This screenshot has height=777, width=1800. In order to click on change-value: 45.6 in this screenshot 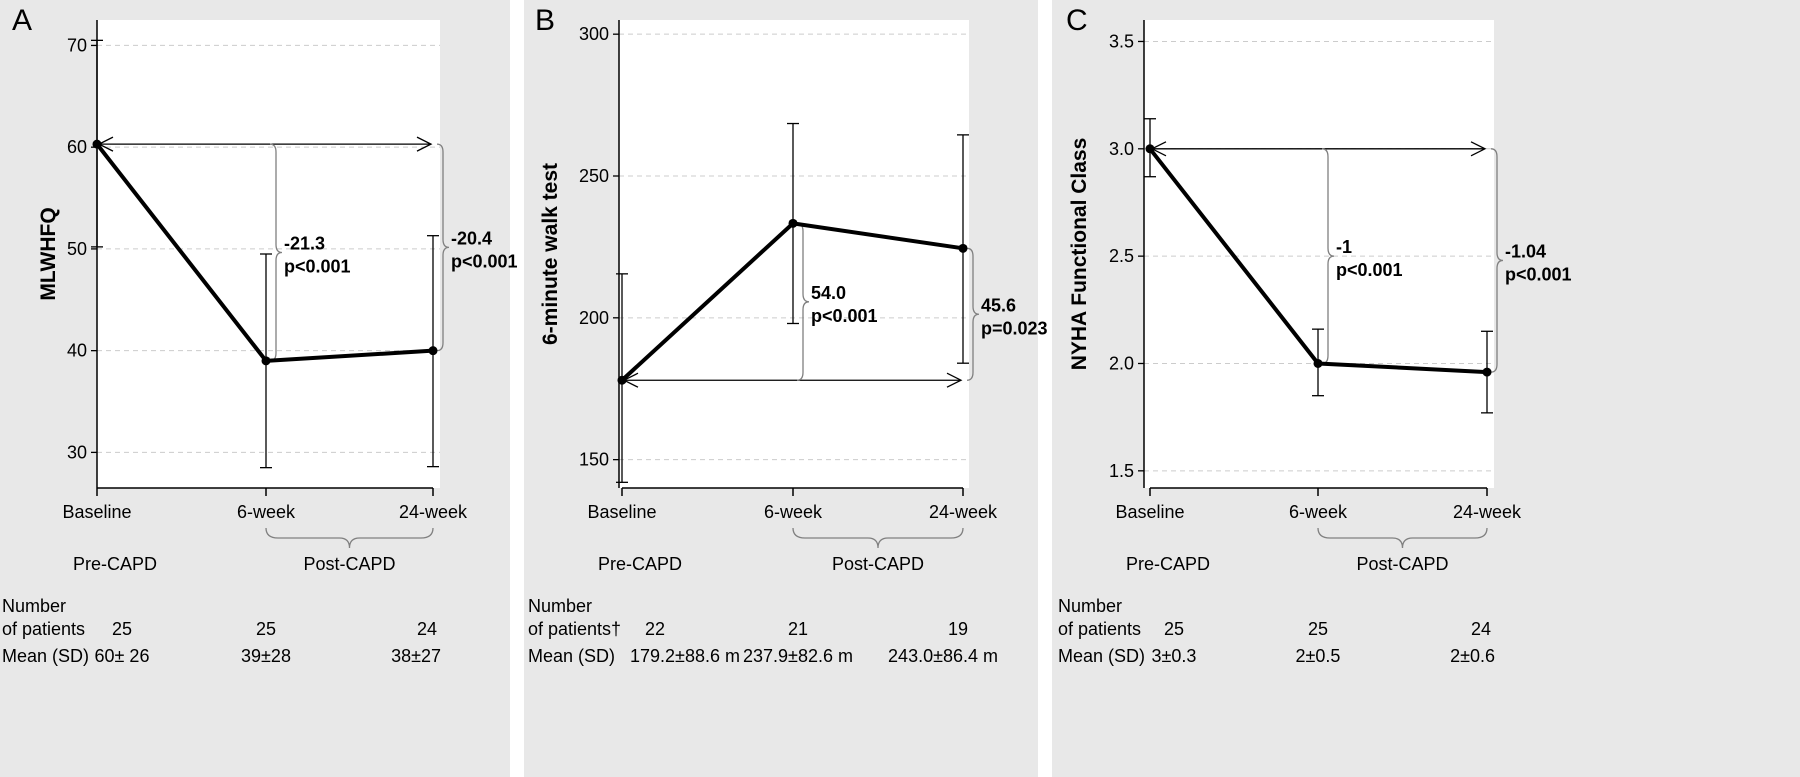, I will do `click(998, 305)`.